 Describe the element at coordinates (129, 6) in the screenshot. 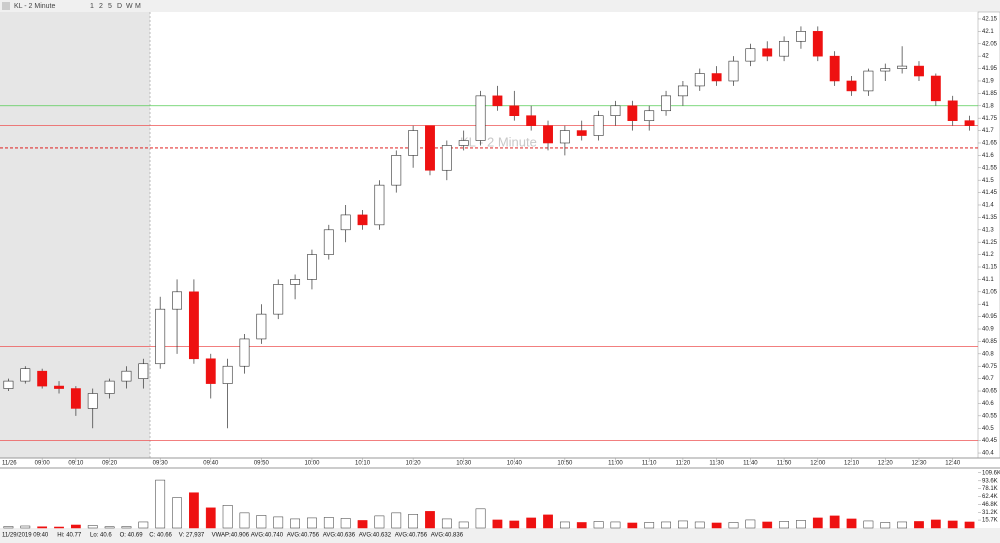

I see `toolbar-button: W` at that location.